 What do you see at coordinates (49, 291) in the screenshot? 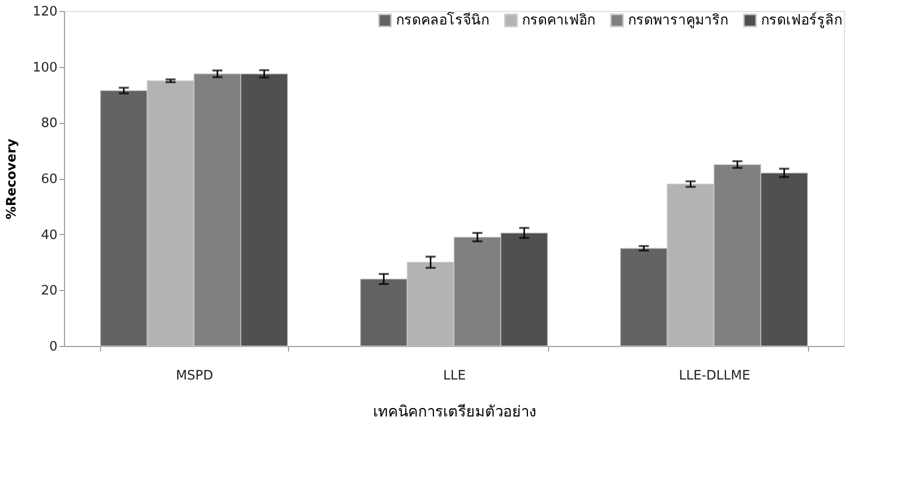
I see `y-tick-label: 20` at bounding box center [49, 291].